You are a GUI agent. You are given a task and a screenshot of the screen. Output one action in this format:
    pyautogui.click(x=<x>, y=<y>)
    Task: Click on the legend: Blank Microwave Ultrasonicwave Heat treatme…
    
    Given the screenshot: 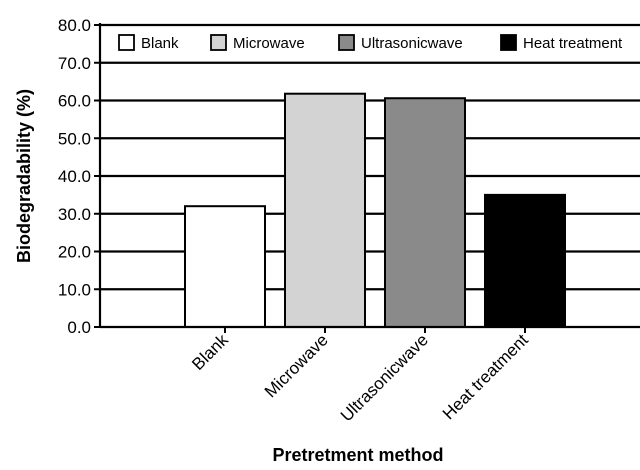 What is the action you would take?
    pyautogui.click(x=374, y=44)
    